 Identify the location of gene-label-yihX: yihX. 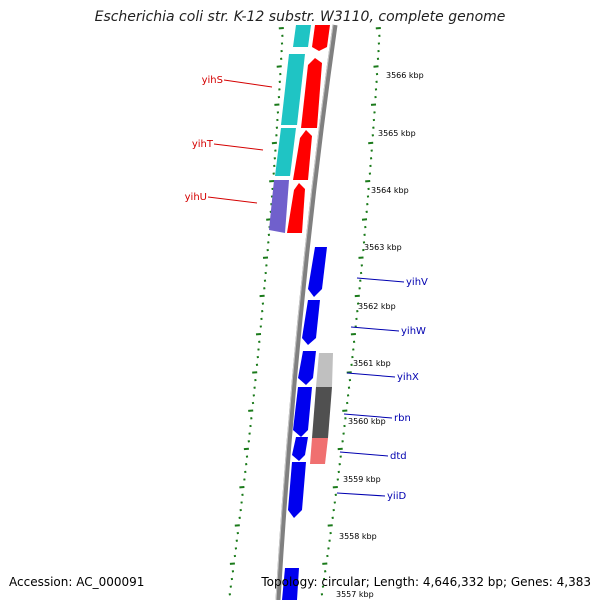
(408, 377).